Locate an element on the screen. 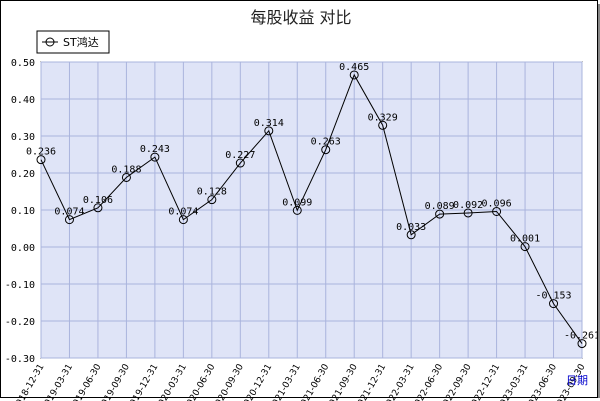 The height and width of the screenshot is (401, 600). y-tick-label: 0.10 is located at coordinates (23, 211).